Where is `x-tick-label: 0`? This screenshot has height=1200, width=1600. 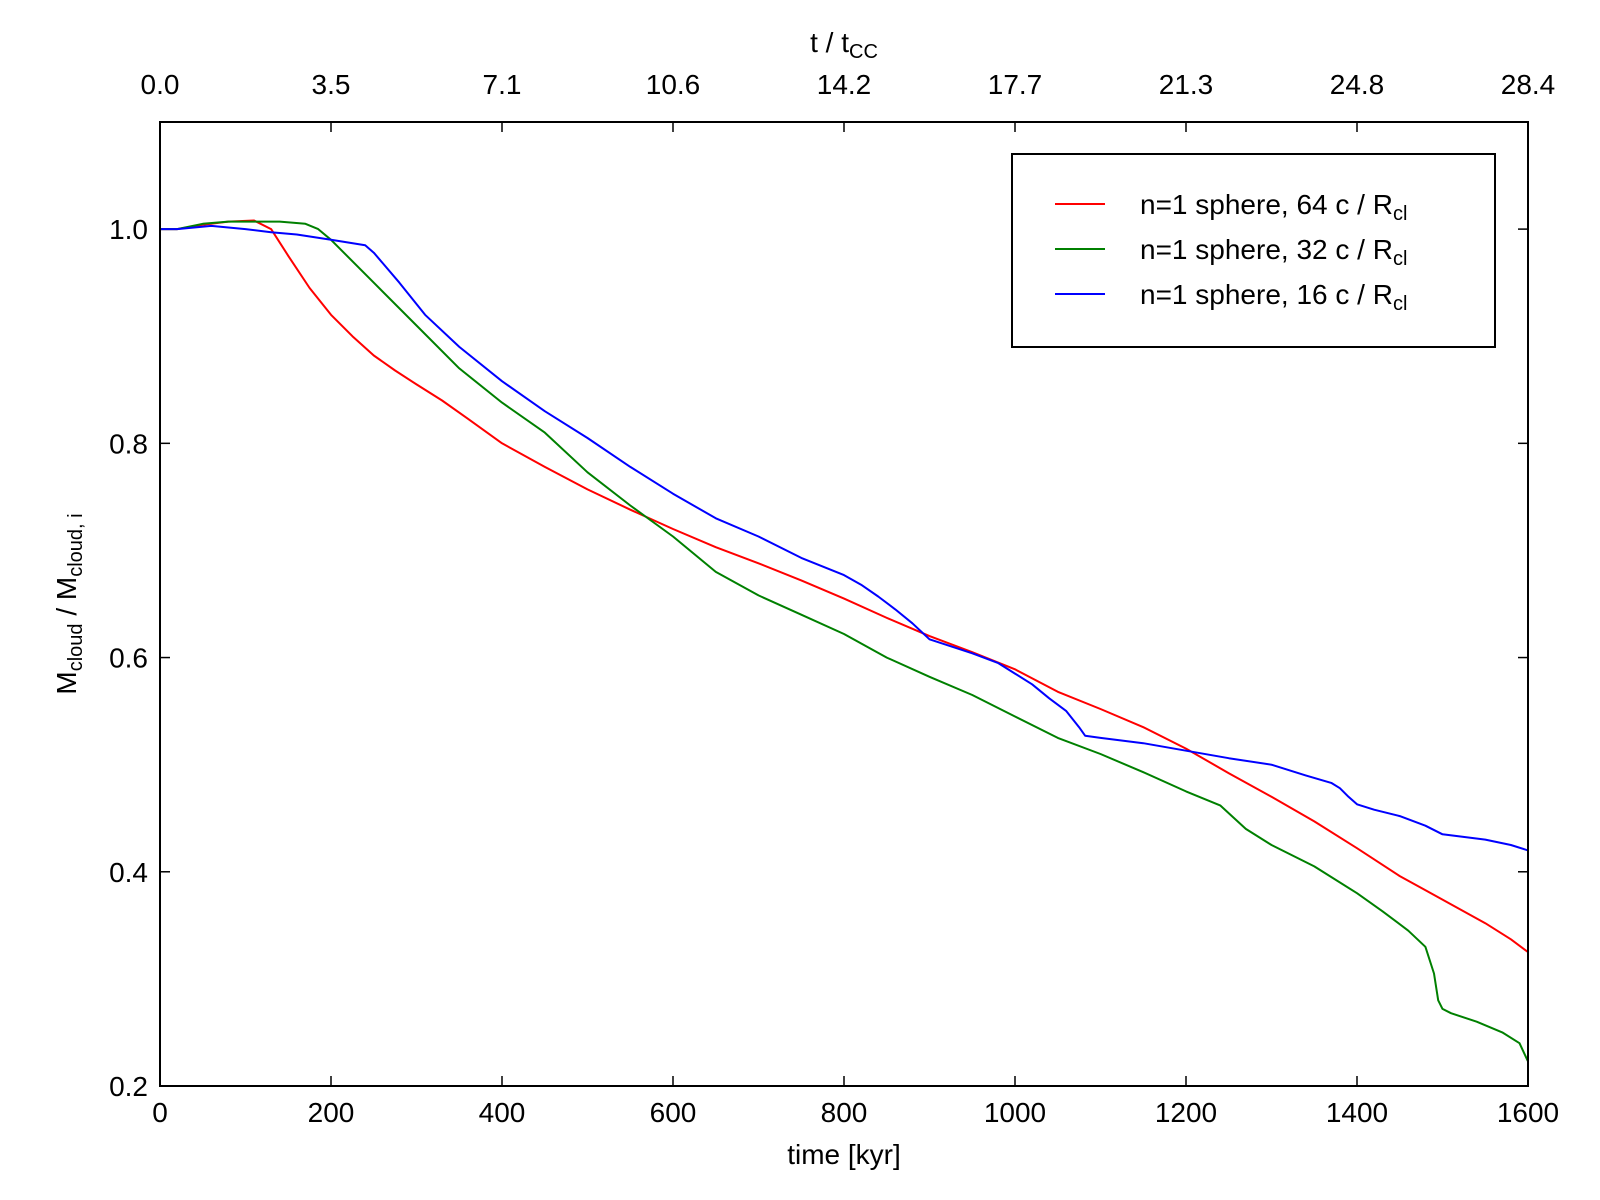
x-tick-label: 0 is located at coordinates (160, 1112).